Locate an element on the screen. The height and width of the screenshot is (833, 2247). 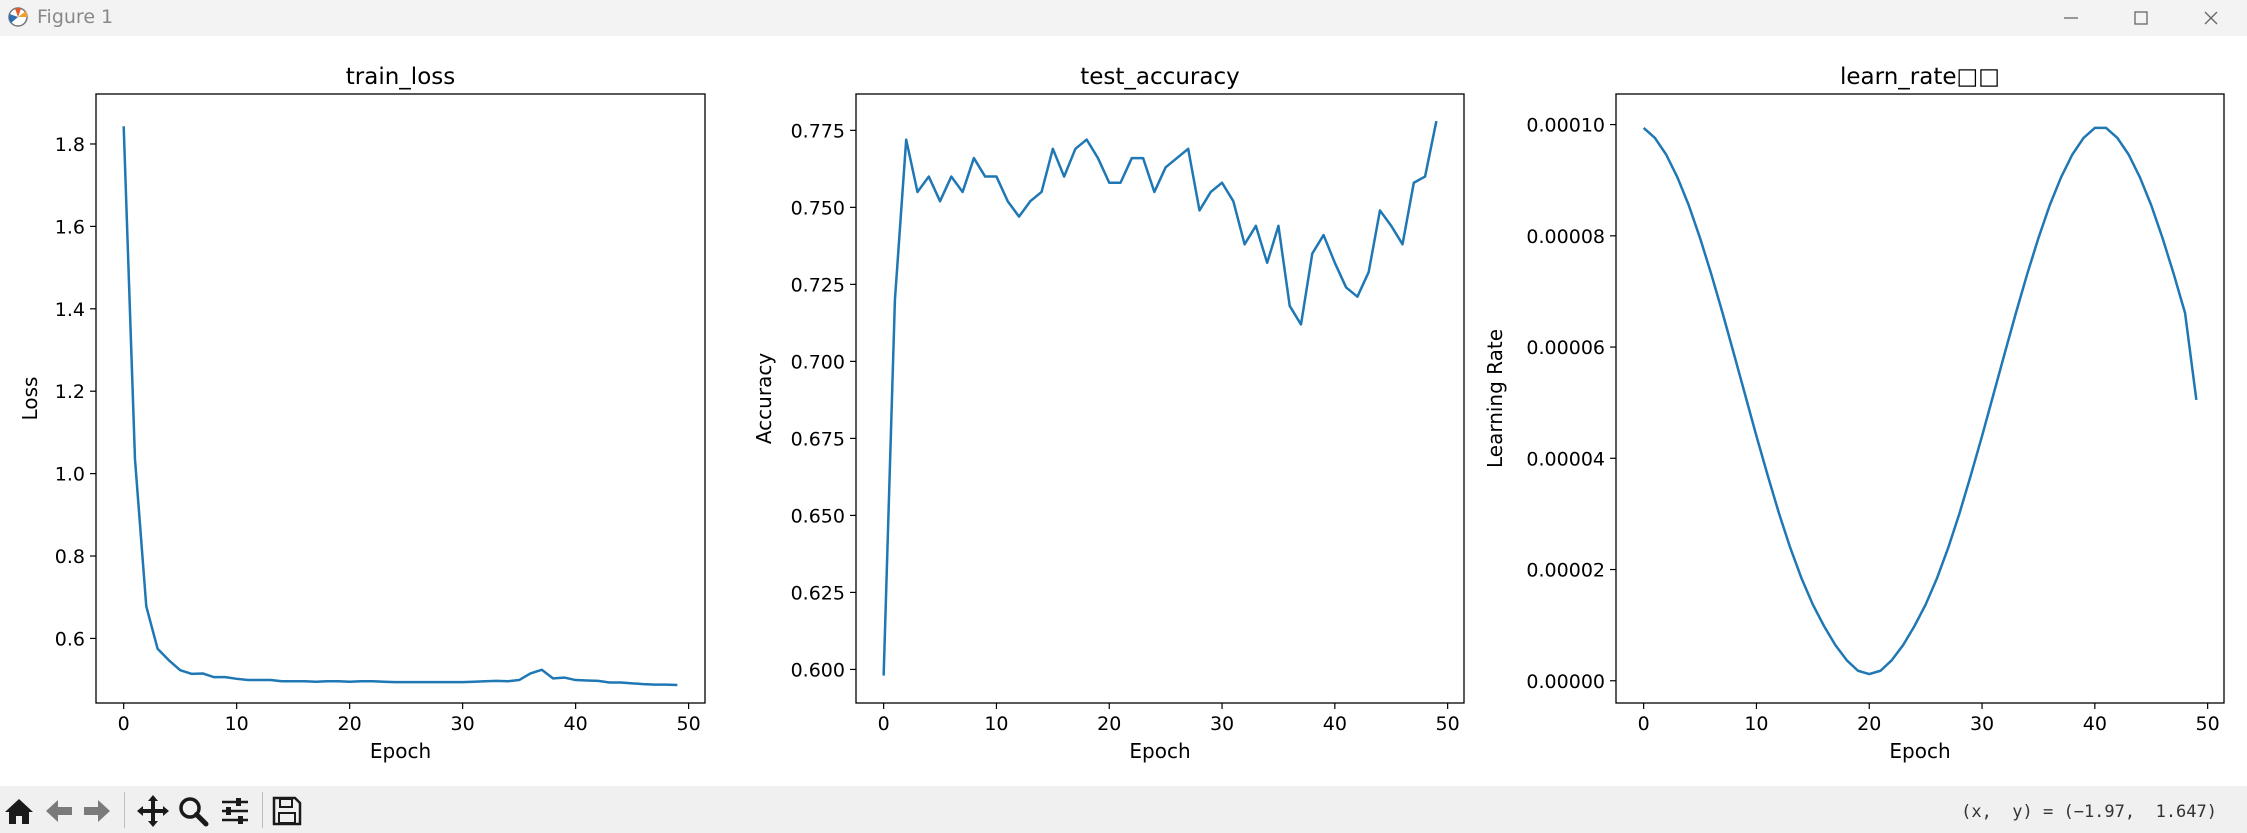
y-tick-label: 0.00000 is located at coordinates (1565, 682).